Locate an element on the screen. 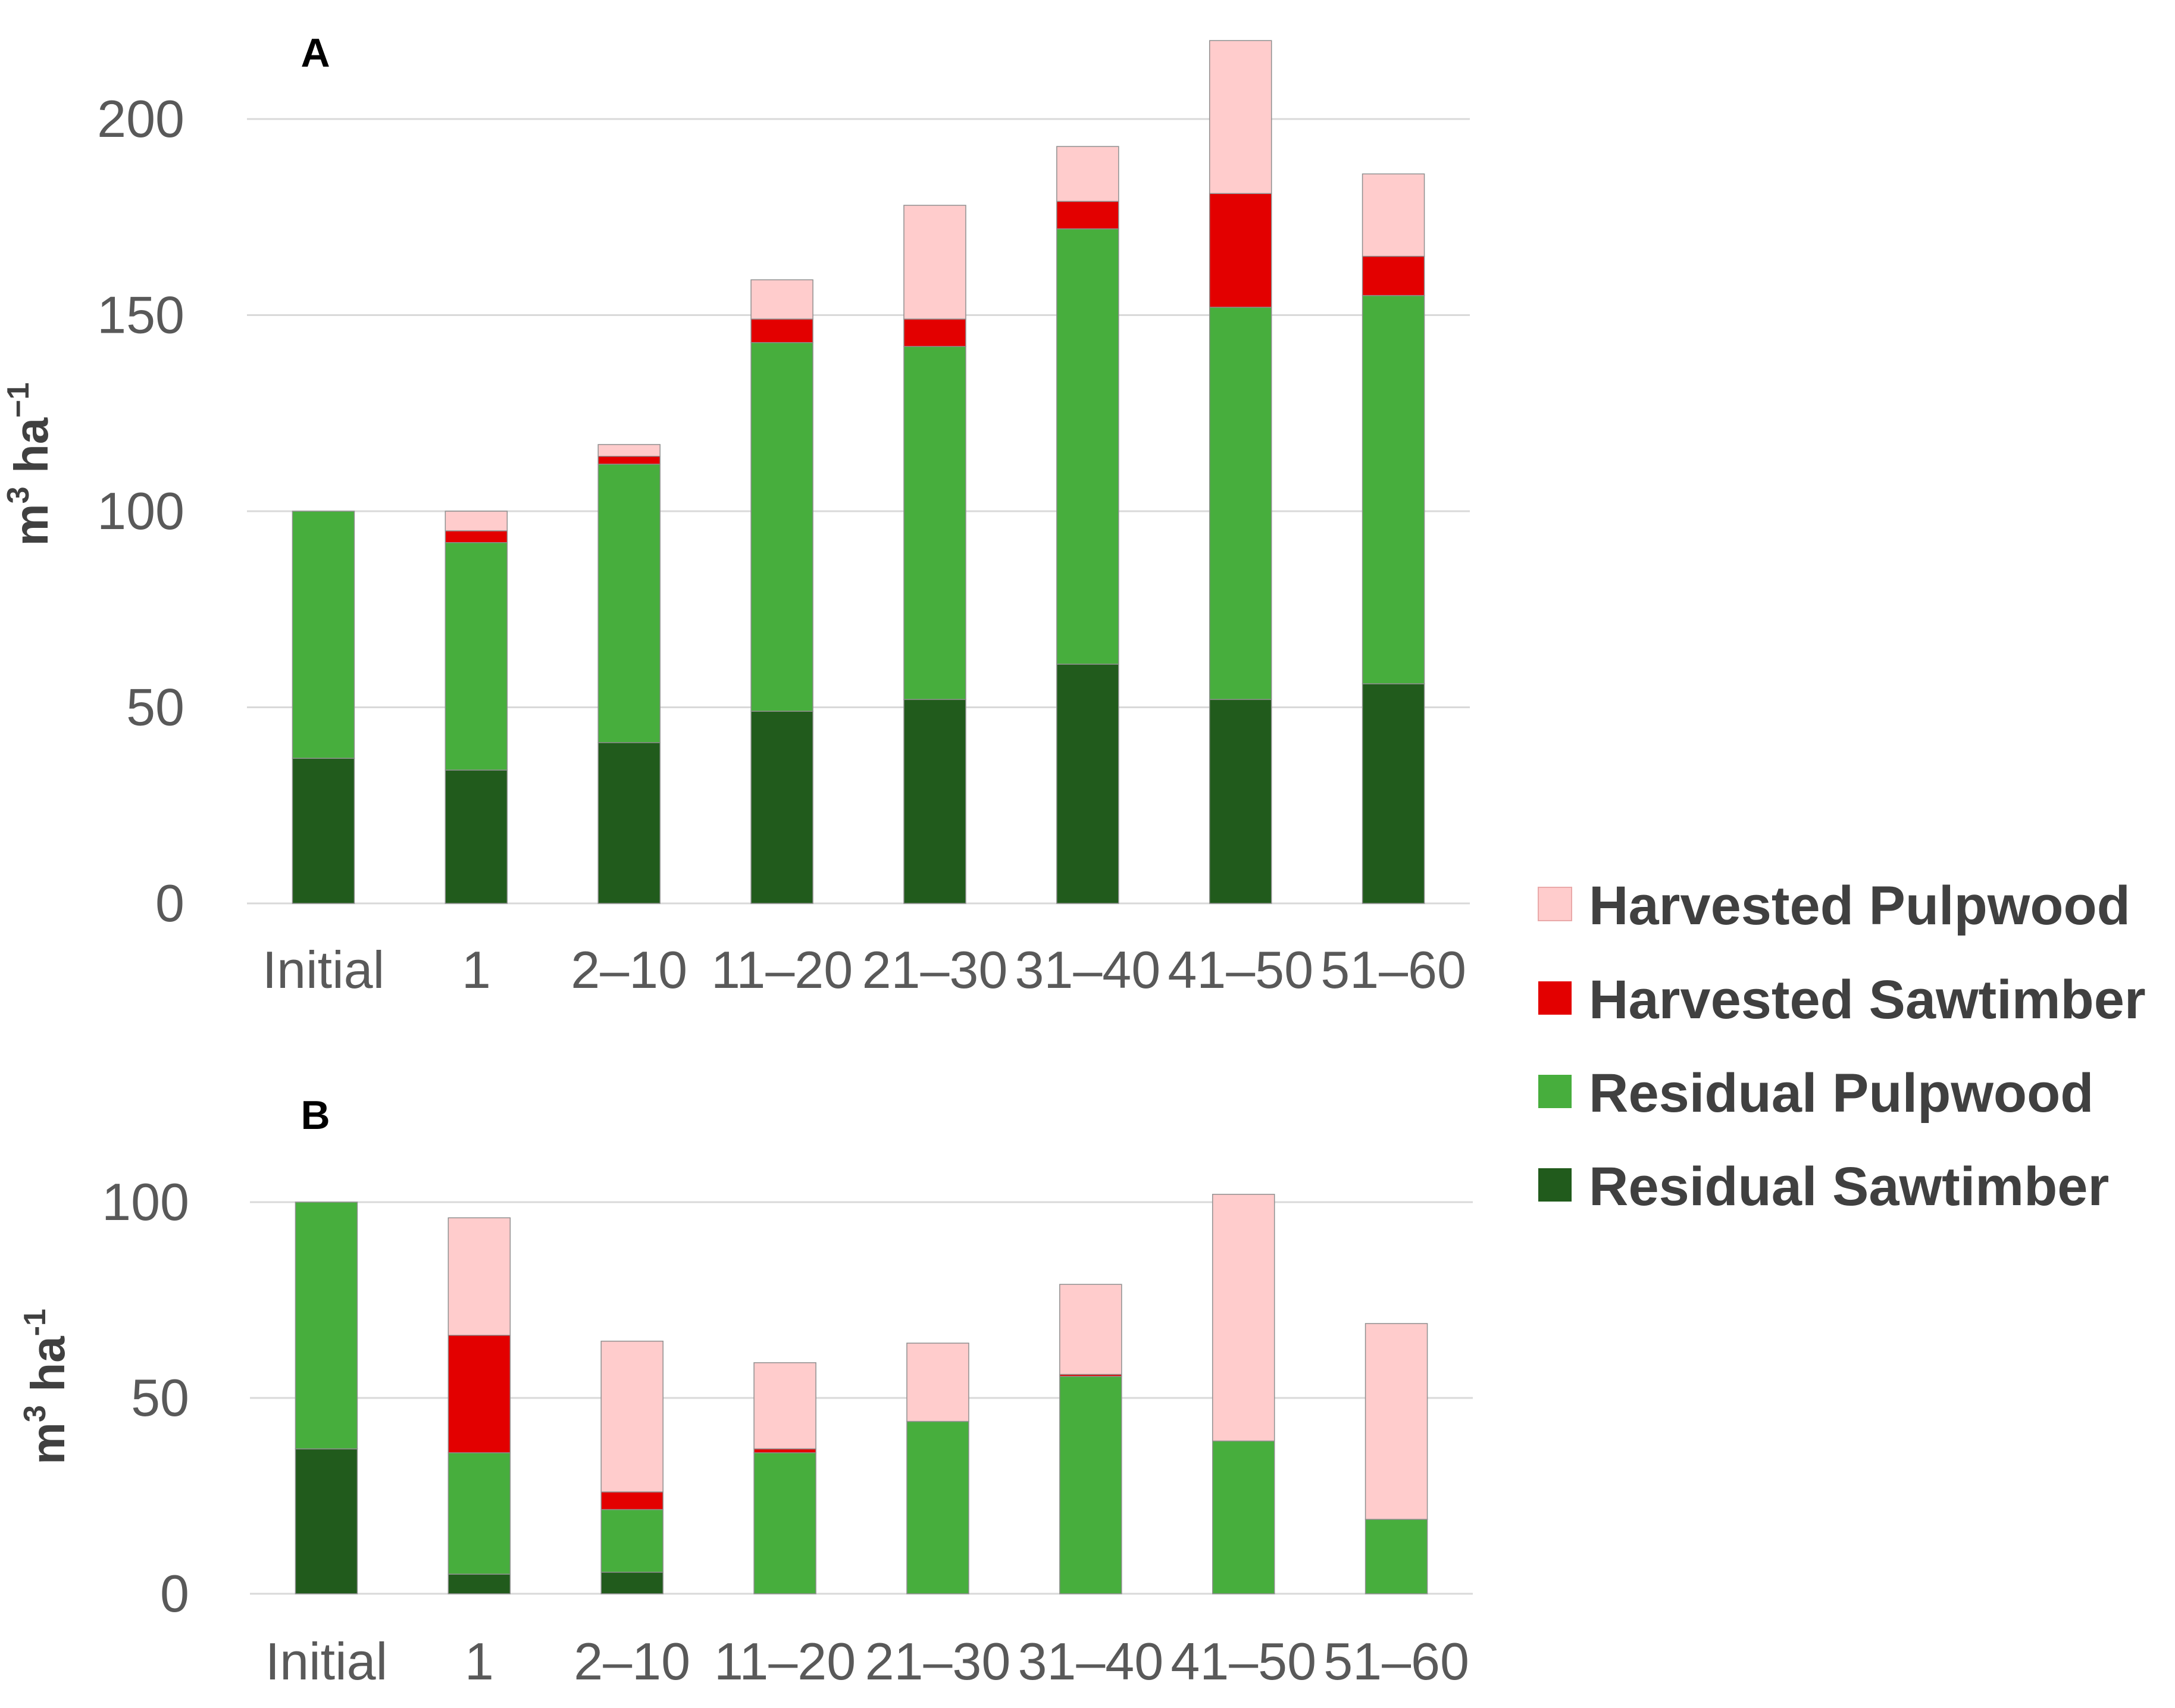 Image resolution: width=2175 pixels, height=1708 pixels. bar-a-7-harvested-pulpwood is located at coordinates (1393, 215).